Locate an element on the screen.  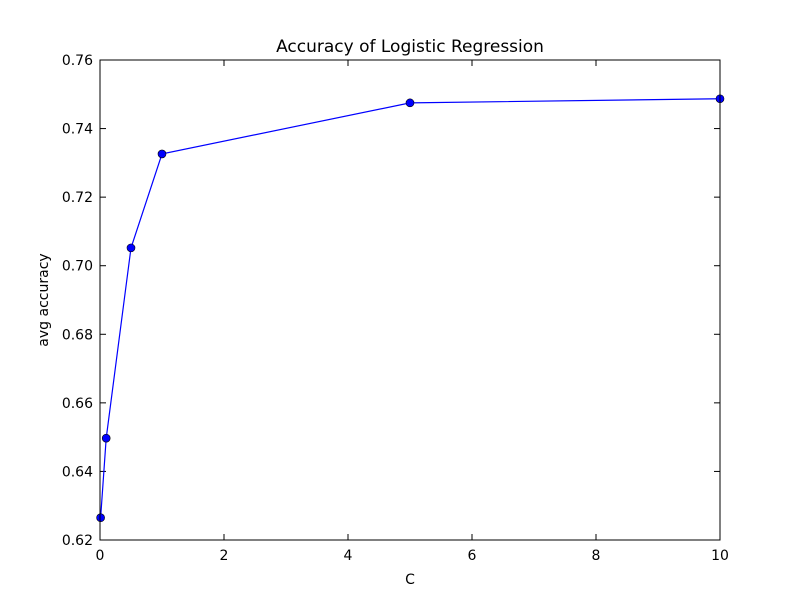
x-tick-label: 10 is located at coordinates (720, 556).